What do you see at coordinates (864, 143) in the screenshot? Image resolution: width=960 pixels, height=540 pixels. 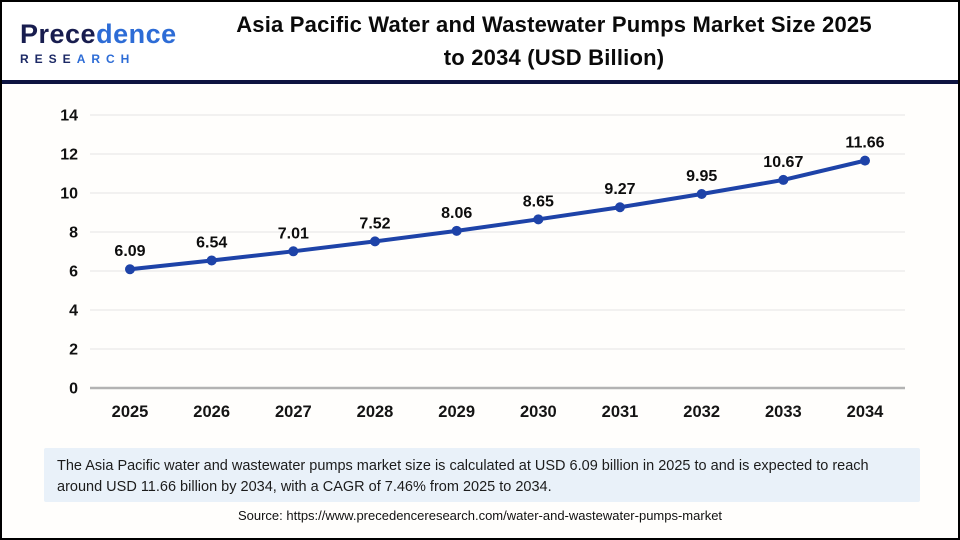 I see `data-label: 11.66` at bounding box center [864, 143].